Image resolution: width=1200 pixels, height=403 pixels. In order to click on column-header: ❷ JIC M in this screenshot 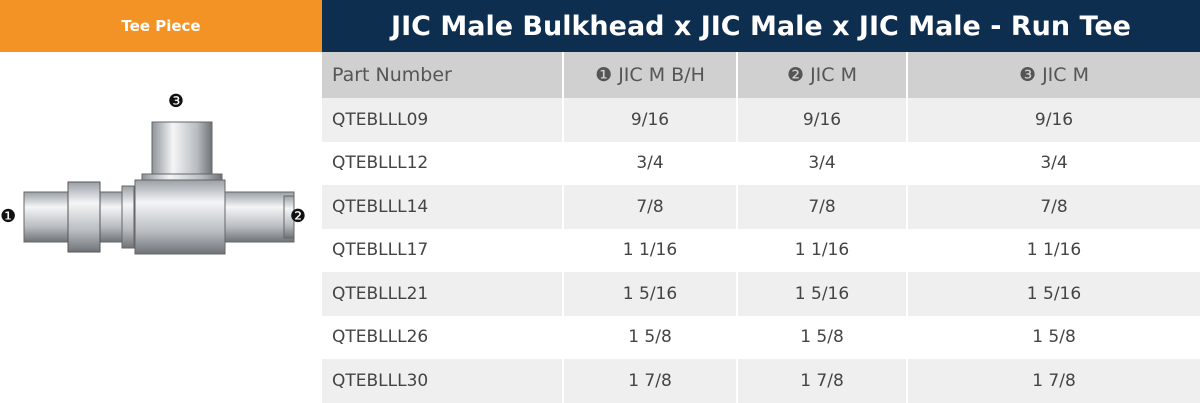, I will do `click(821, 75)`.